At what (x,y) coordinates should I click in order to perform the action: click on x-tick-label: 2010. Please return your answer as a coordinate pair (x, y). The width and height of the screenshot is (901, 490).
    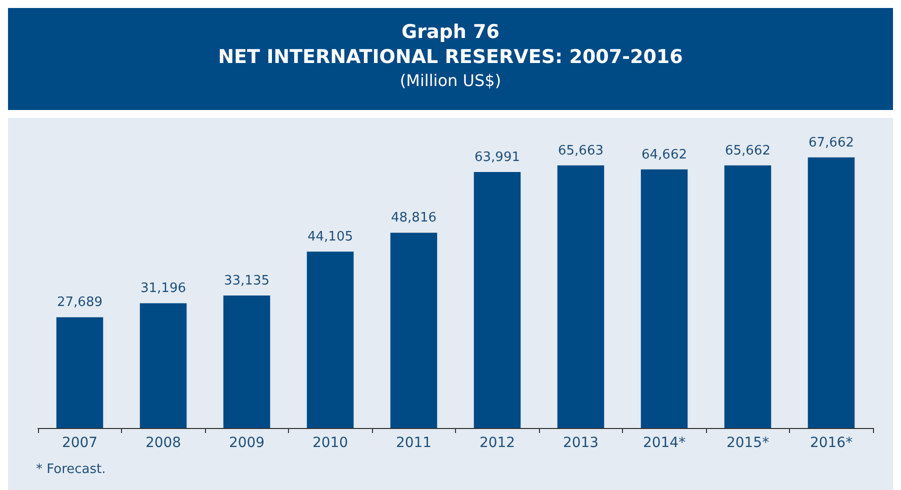
    Looking at the image, I should click on (330, 443).